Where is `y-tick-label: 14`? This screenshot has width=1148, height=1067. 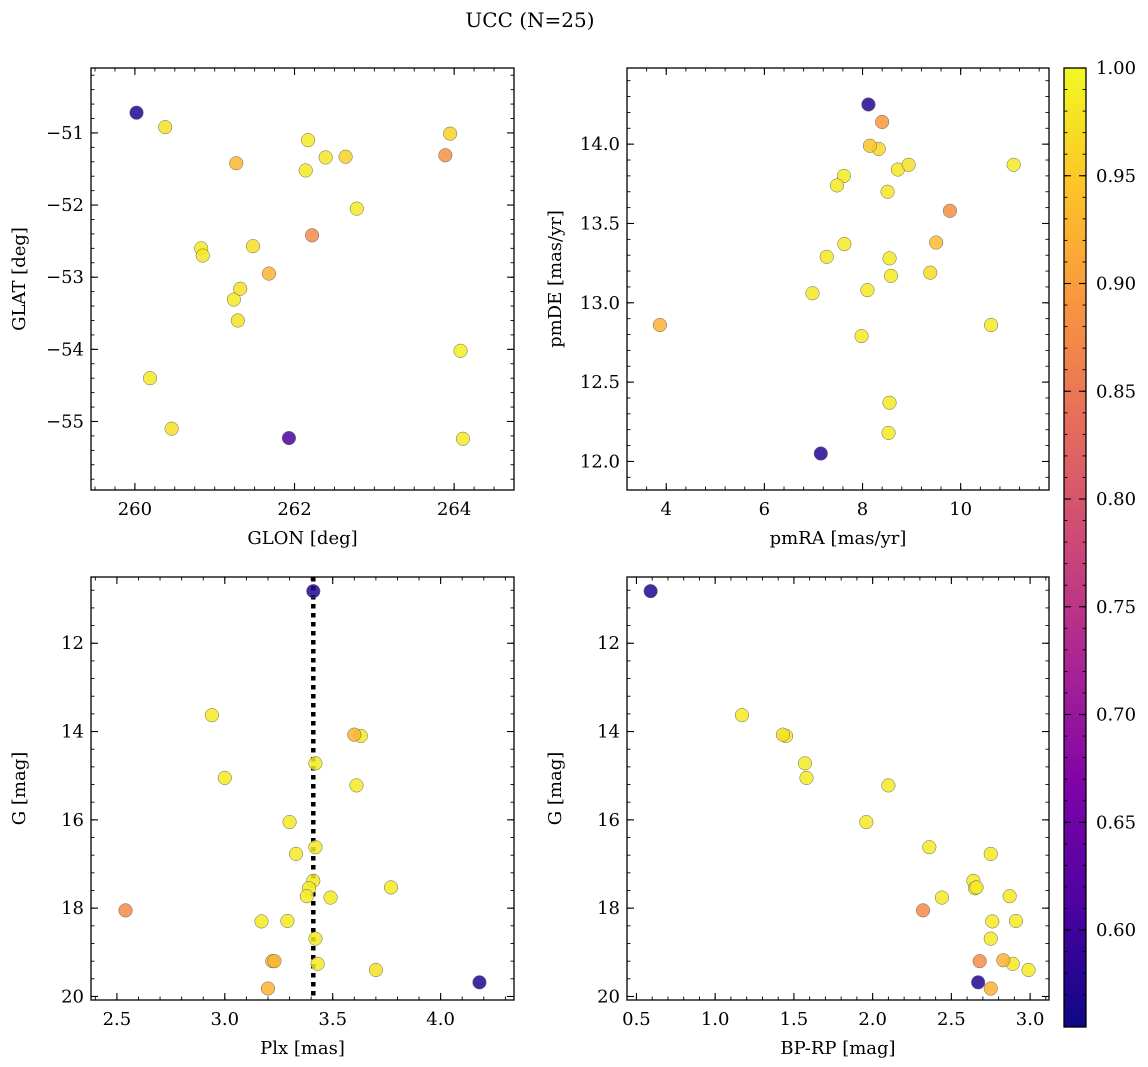 y-tick-label: 14 is located at coordinates (608, 732).